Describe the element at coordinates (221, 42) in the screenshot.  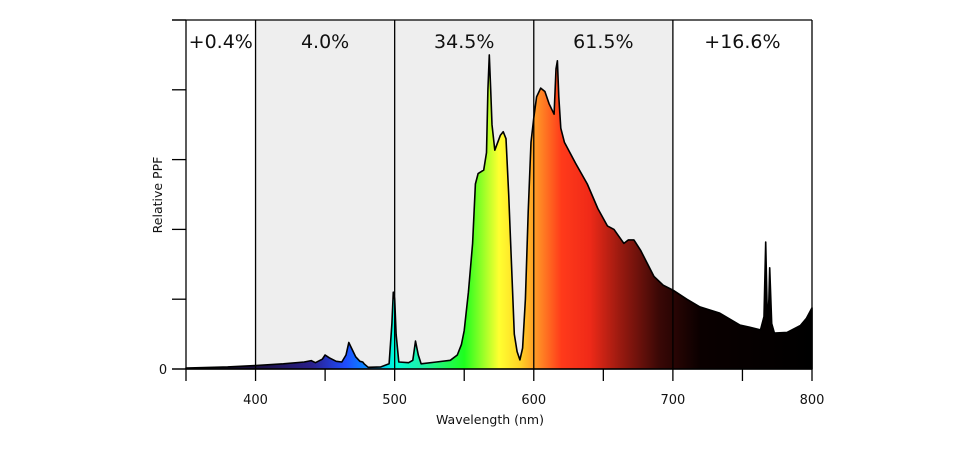
I see `band-percent-label: +0.4%` at that location.